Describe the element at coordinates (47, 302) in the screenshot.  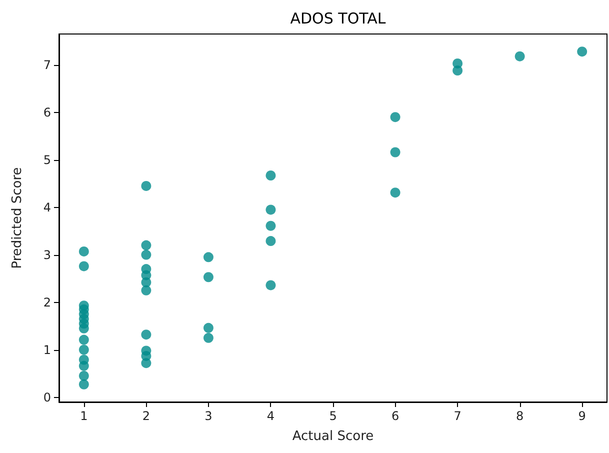
I see `y-tick-label: 2` at that location.